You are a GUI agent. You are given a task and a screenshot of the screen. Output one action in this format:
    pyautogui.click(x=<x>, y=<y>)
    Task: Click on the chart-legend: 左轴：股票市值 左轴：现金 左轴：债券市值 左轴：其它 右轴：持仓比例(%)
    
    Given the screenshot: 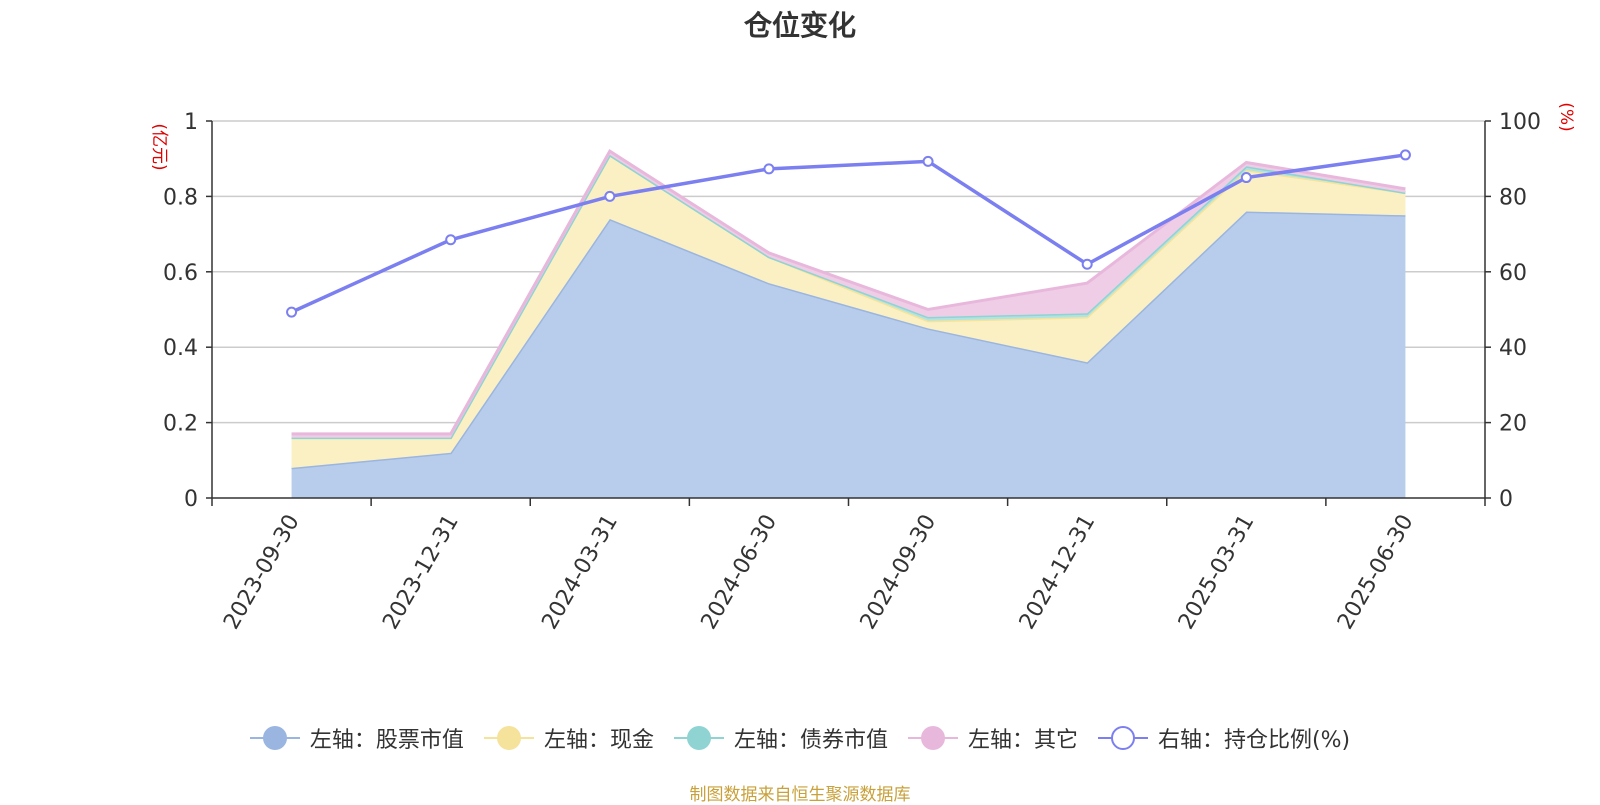 What is the action you would take?
    pyautogui.click(x=800, y=738)
    